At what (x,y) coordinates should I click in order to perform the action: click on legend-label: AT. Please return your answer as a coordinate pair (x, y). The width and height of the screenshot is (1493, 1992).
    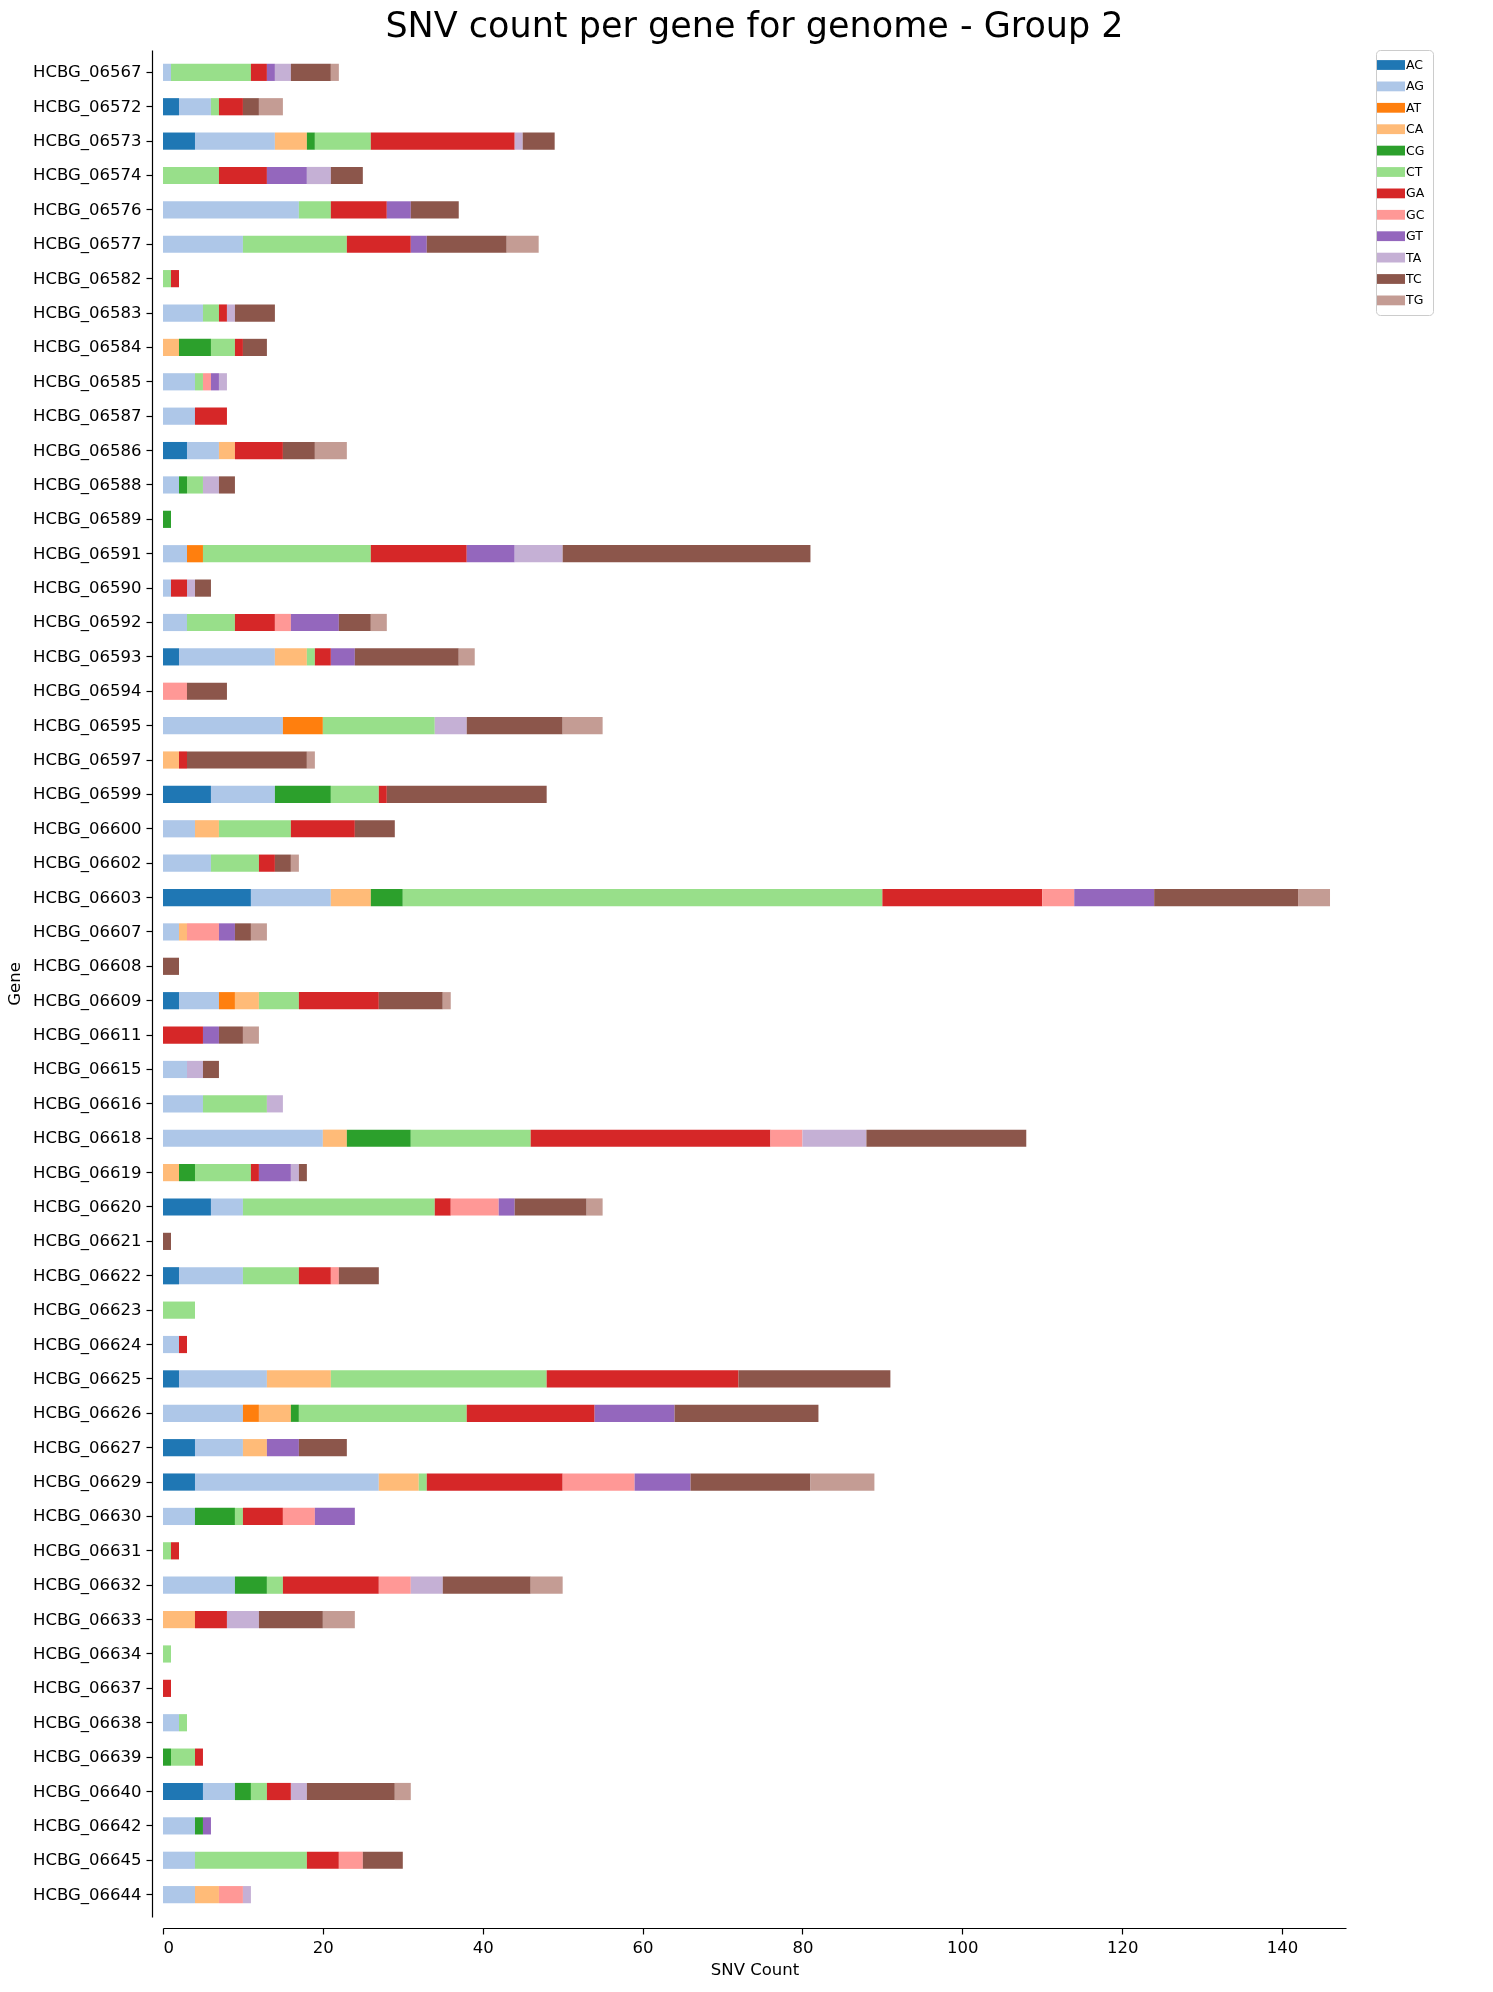
    Looking at the image, I should click on (1414, 107).